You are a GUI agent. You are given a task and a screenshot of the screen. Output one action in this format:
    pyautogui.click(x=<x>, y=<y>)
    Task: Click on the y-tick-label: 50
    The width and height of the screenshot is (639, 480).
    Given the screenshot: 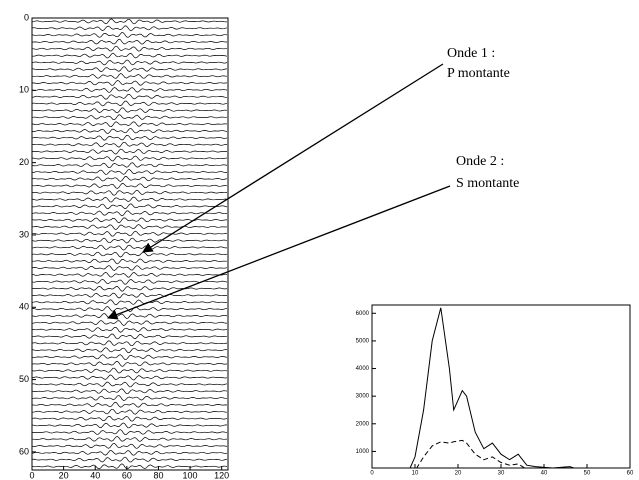 What is the action you would take?
    pyautogui.click(x=24, y=379)
    